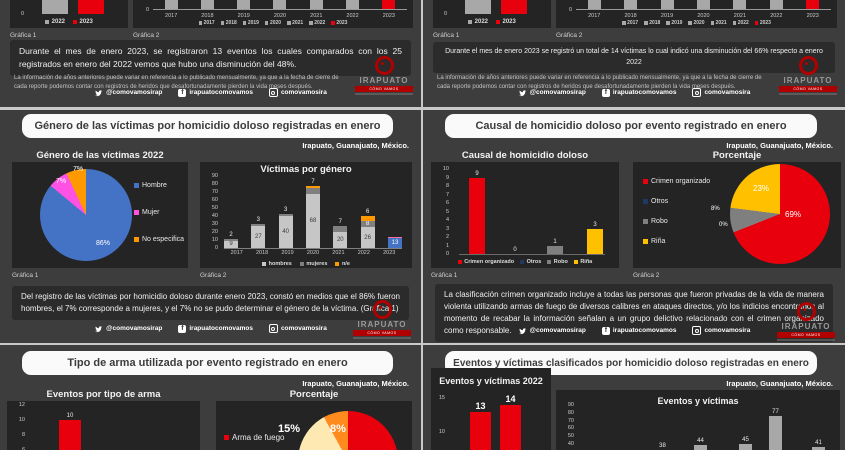 Image resolution: width=845 pixels, height=450 pixels. What do you see at coordinates (776, 16) in the screenshot?
I see `x-axis-label: 2022` at bounding box center [776, 16].